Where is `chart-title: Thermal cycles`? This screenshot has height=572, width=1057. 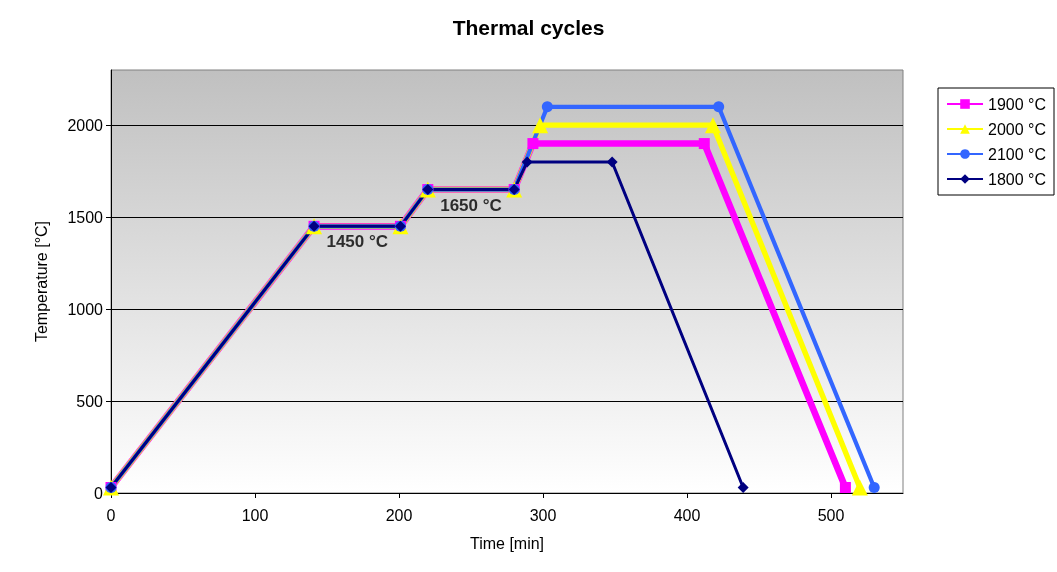
chart-title: Thermal cycles is located at coordinates (528, 27).